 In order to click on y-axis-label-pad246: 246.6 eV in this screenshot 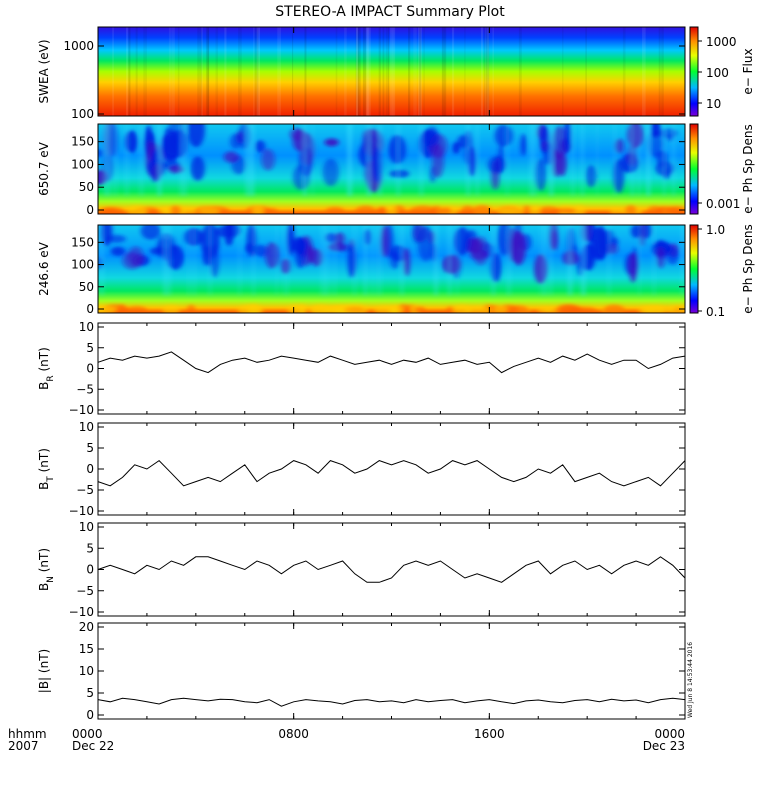, I will do `click(44, 268)`.